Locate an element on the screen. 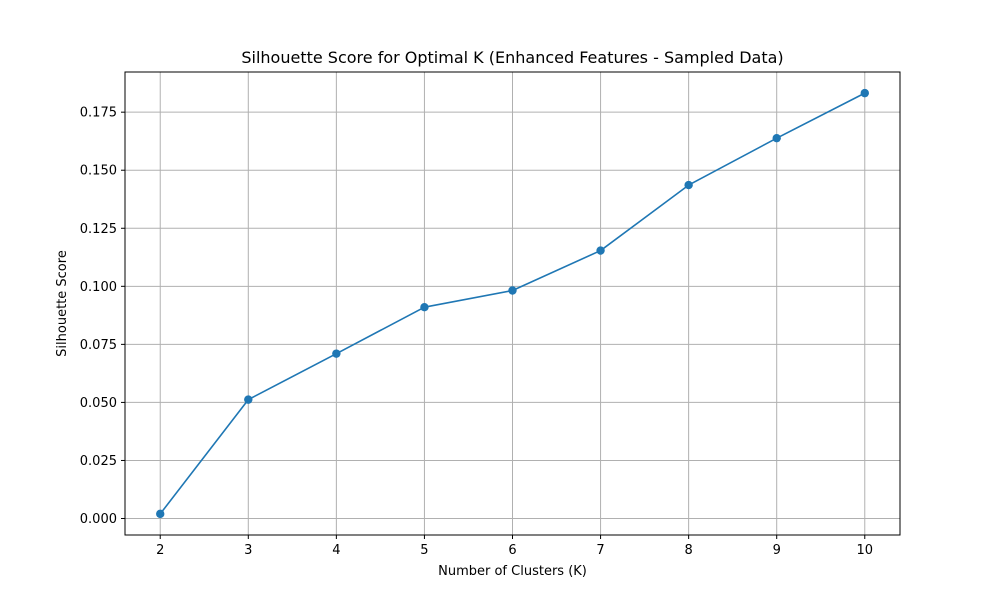 This screenshot has height=600, width=1000. x-tick-label: 2 is located at coordinates (160, 550).